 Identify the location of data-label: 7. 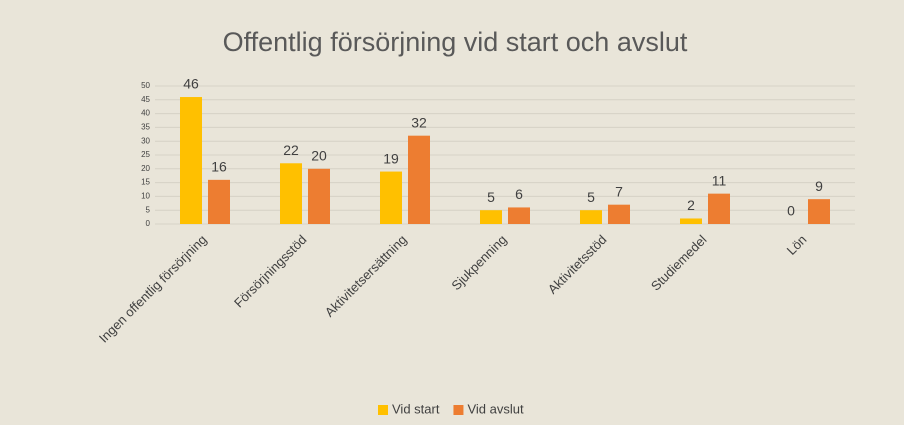
(619, 191).